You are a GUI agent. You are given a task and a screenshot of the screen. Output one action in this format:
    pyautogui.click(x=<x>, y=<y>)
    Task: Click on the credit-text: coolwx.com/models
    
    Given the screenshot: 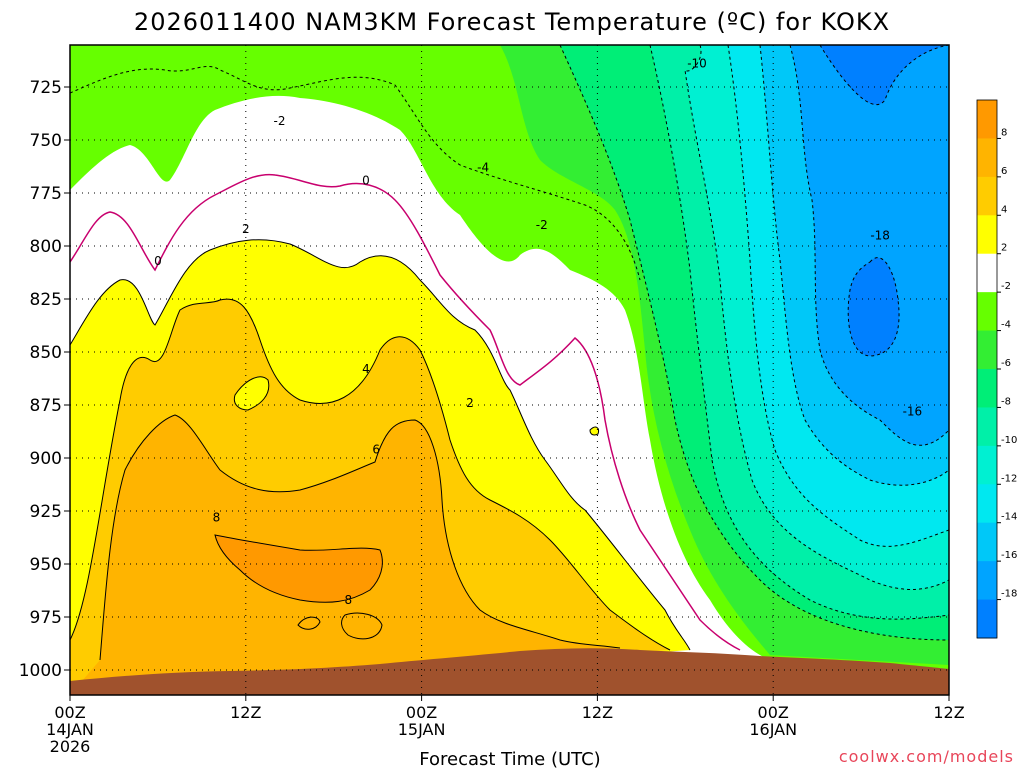 What is the action you would take?
    pyautogui.click(x=926, y=756)
    